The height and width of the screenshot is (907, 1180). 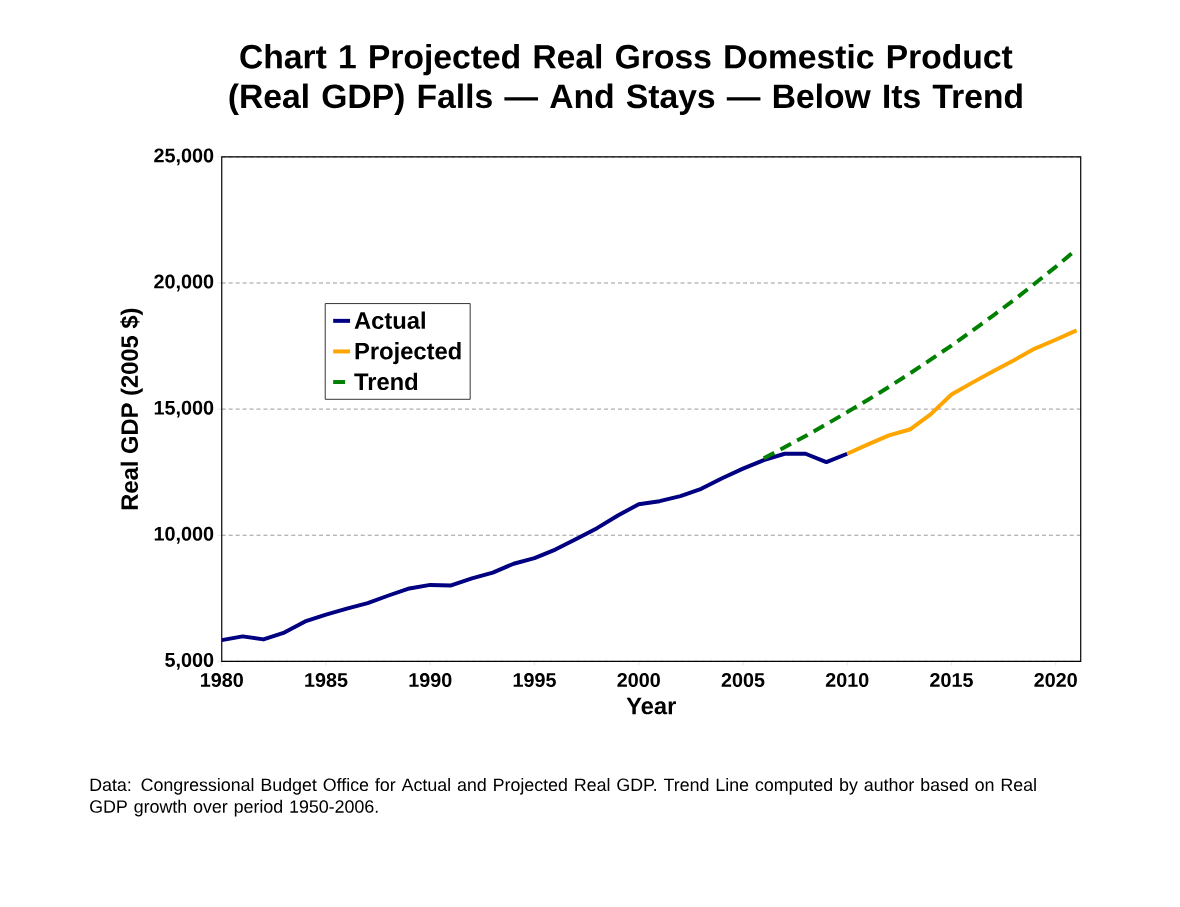 What do you see at coordinates (743, 680) in the screenshot?
I see `x-tick-label: 2005` at bounding box center [743, 680].